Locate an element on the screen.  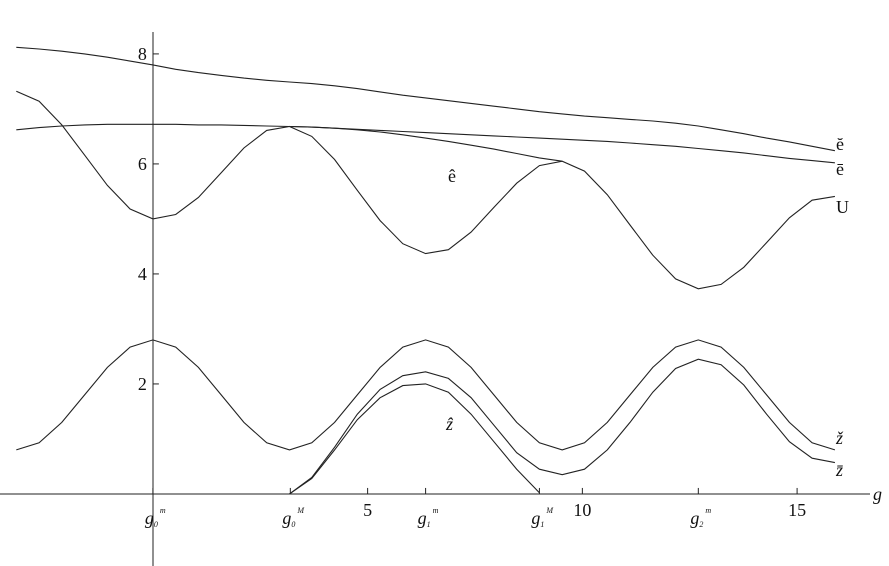
curve-label: ē is located at coordinates (840, 169).